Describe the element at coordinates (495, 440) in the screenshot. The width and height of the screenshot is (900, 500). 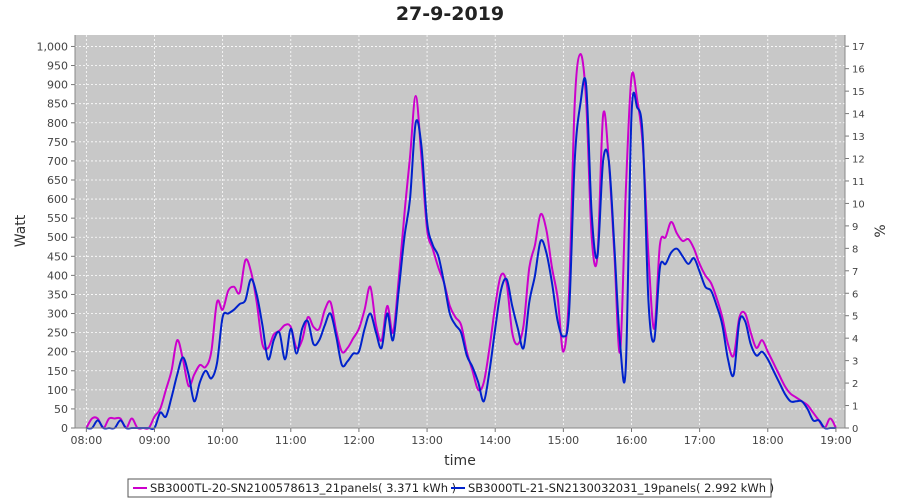
I see `x-tick-label: 14:00` at that location.